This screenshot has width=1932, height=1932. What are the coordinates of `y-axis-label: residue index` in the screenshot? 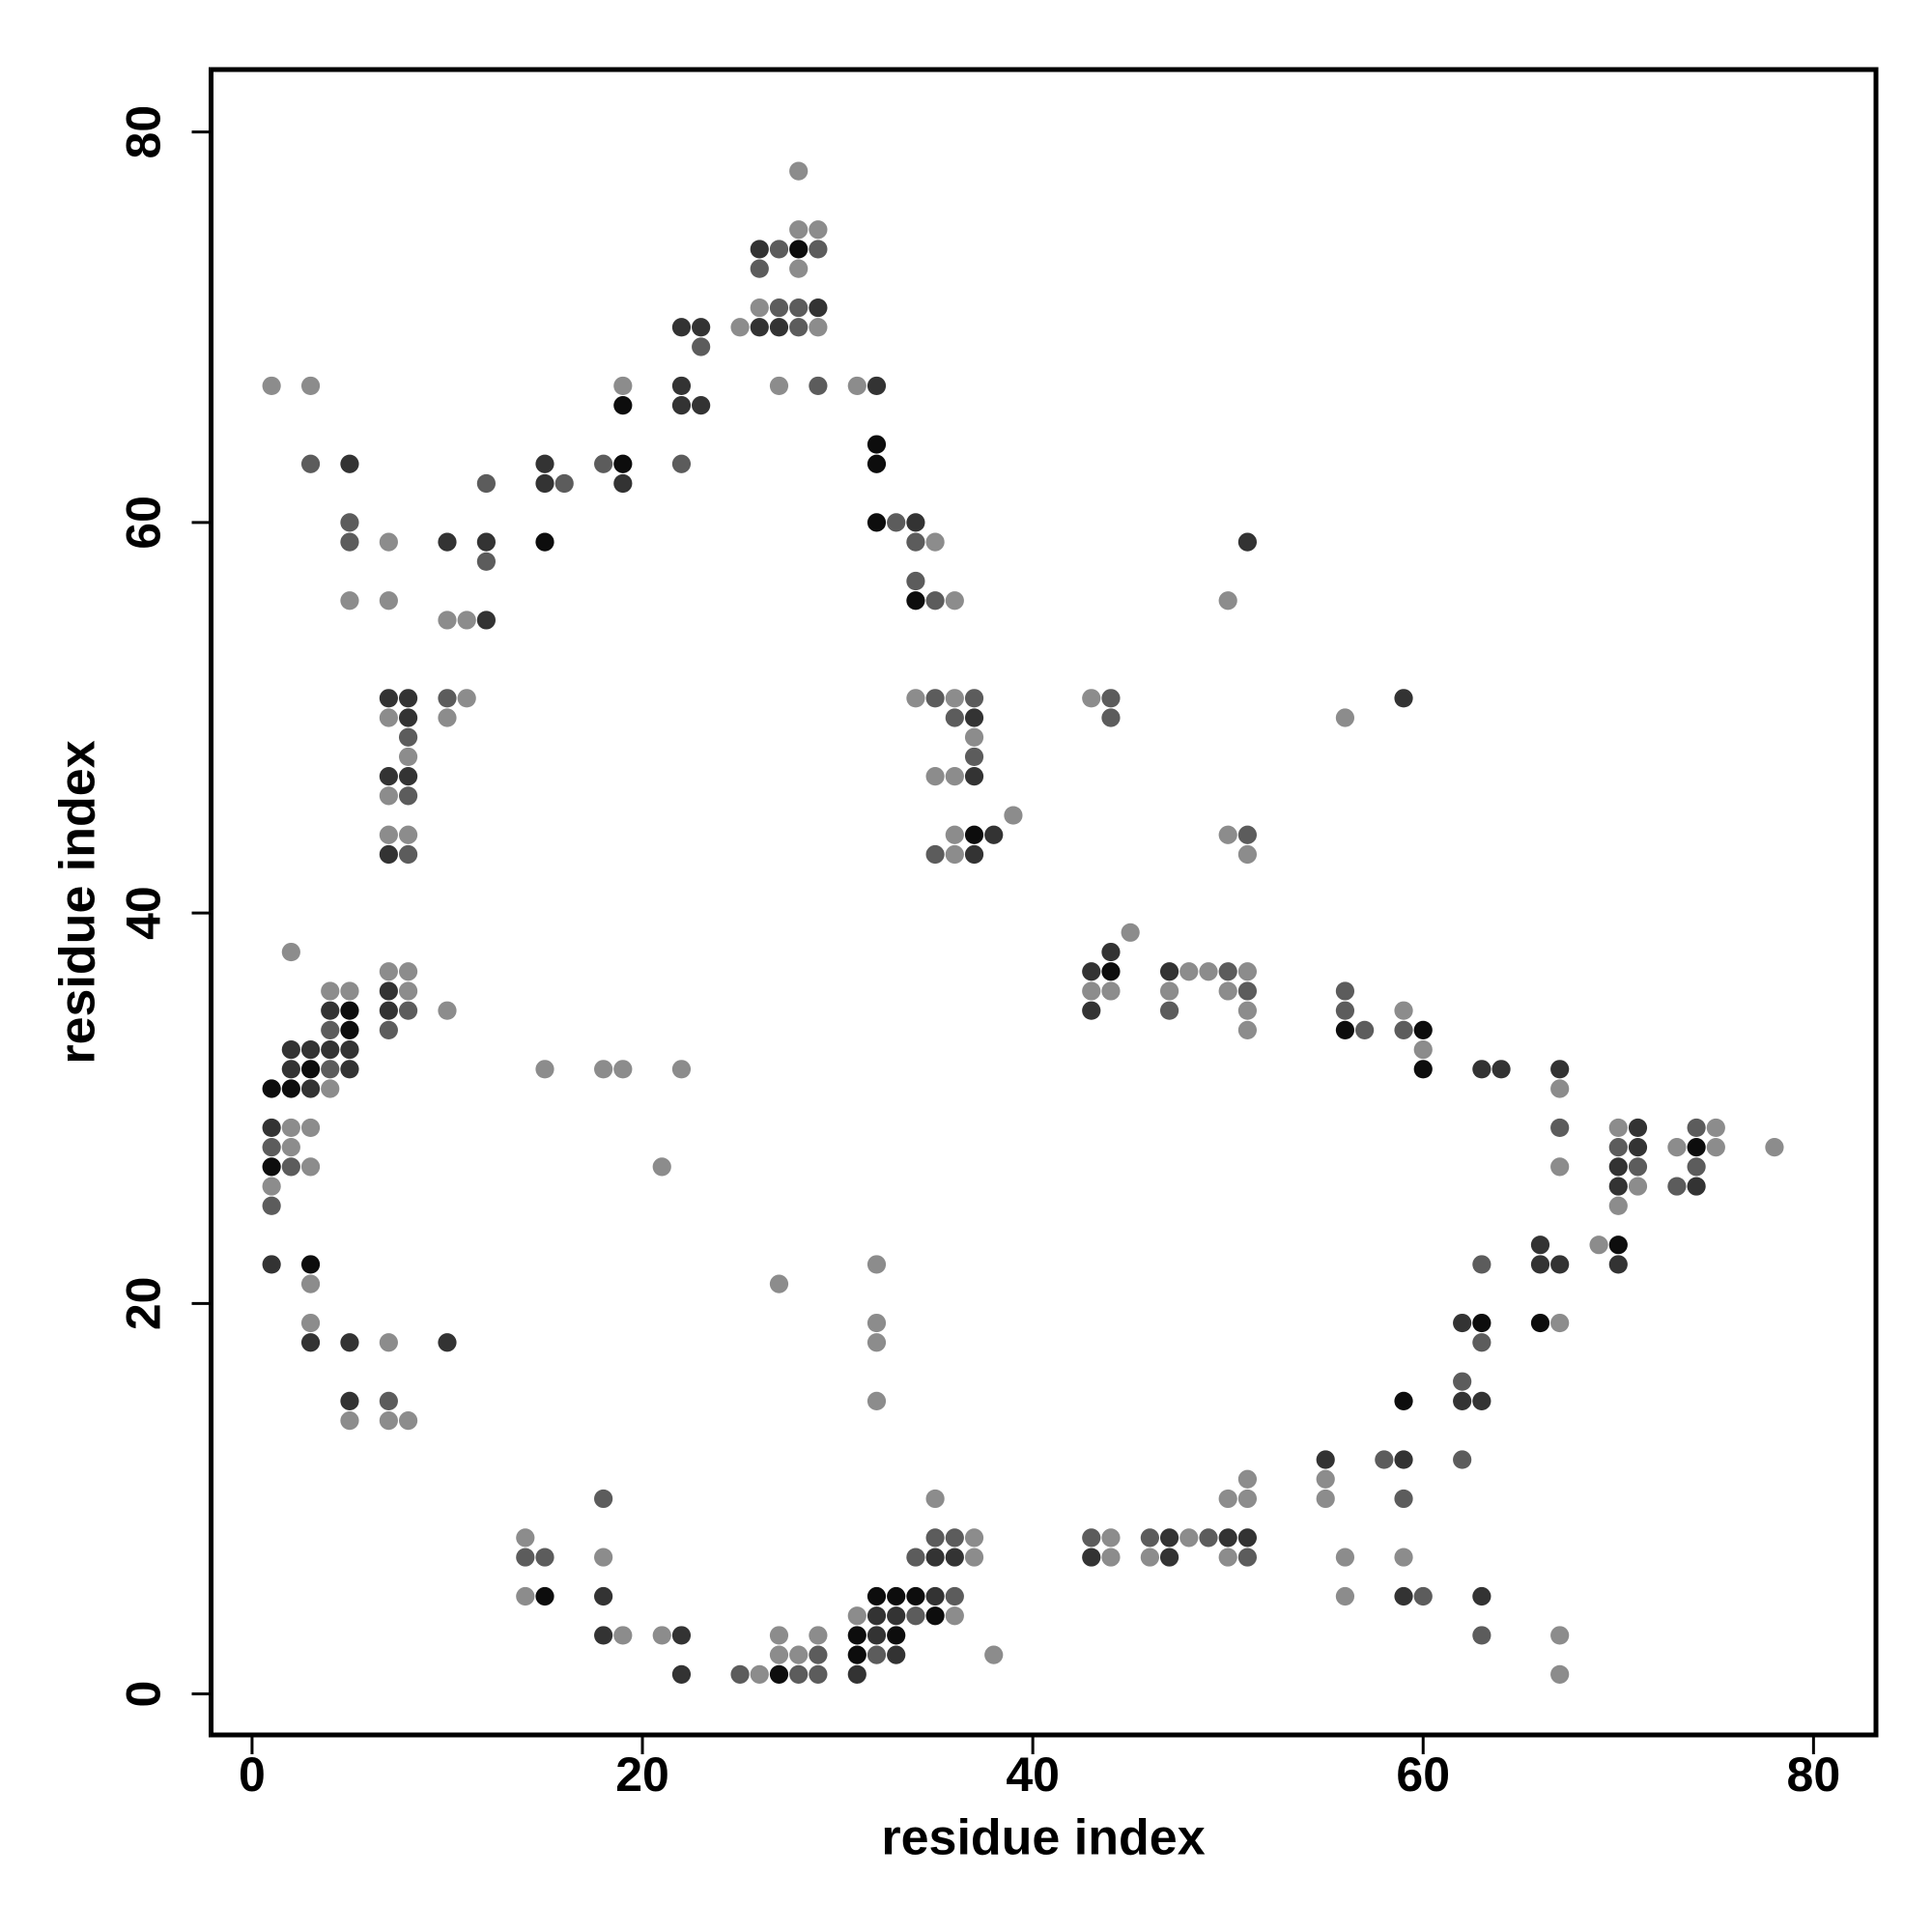 It's located at (78, 902).